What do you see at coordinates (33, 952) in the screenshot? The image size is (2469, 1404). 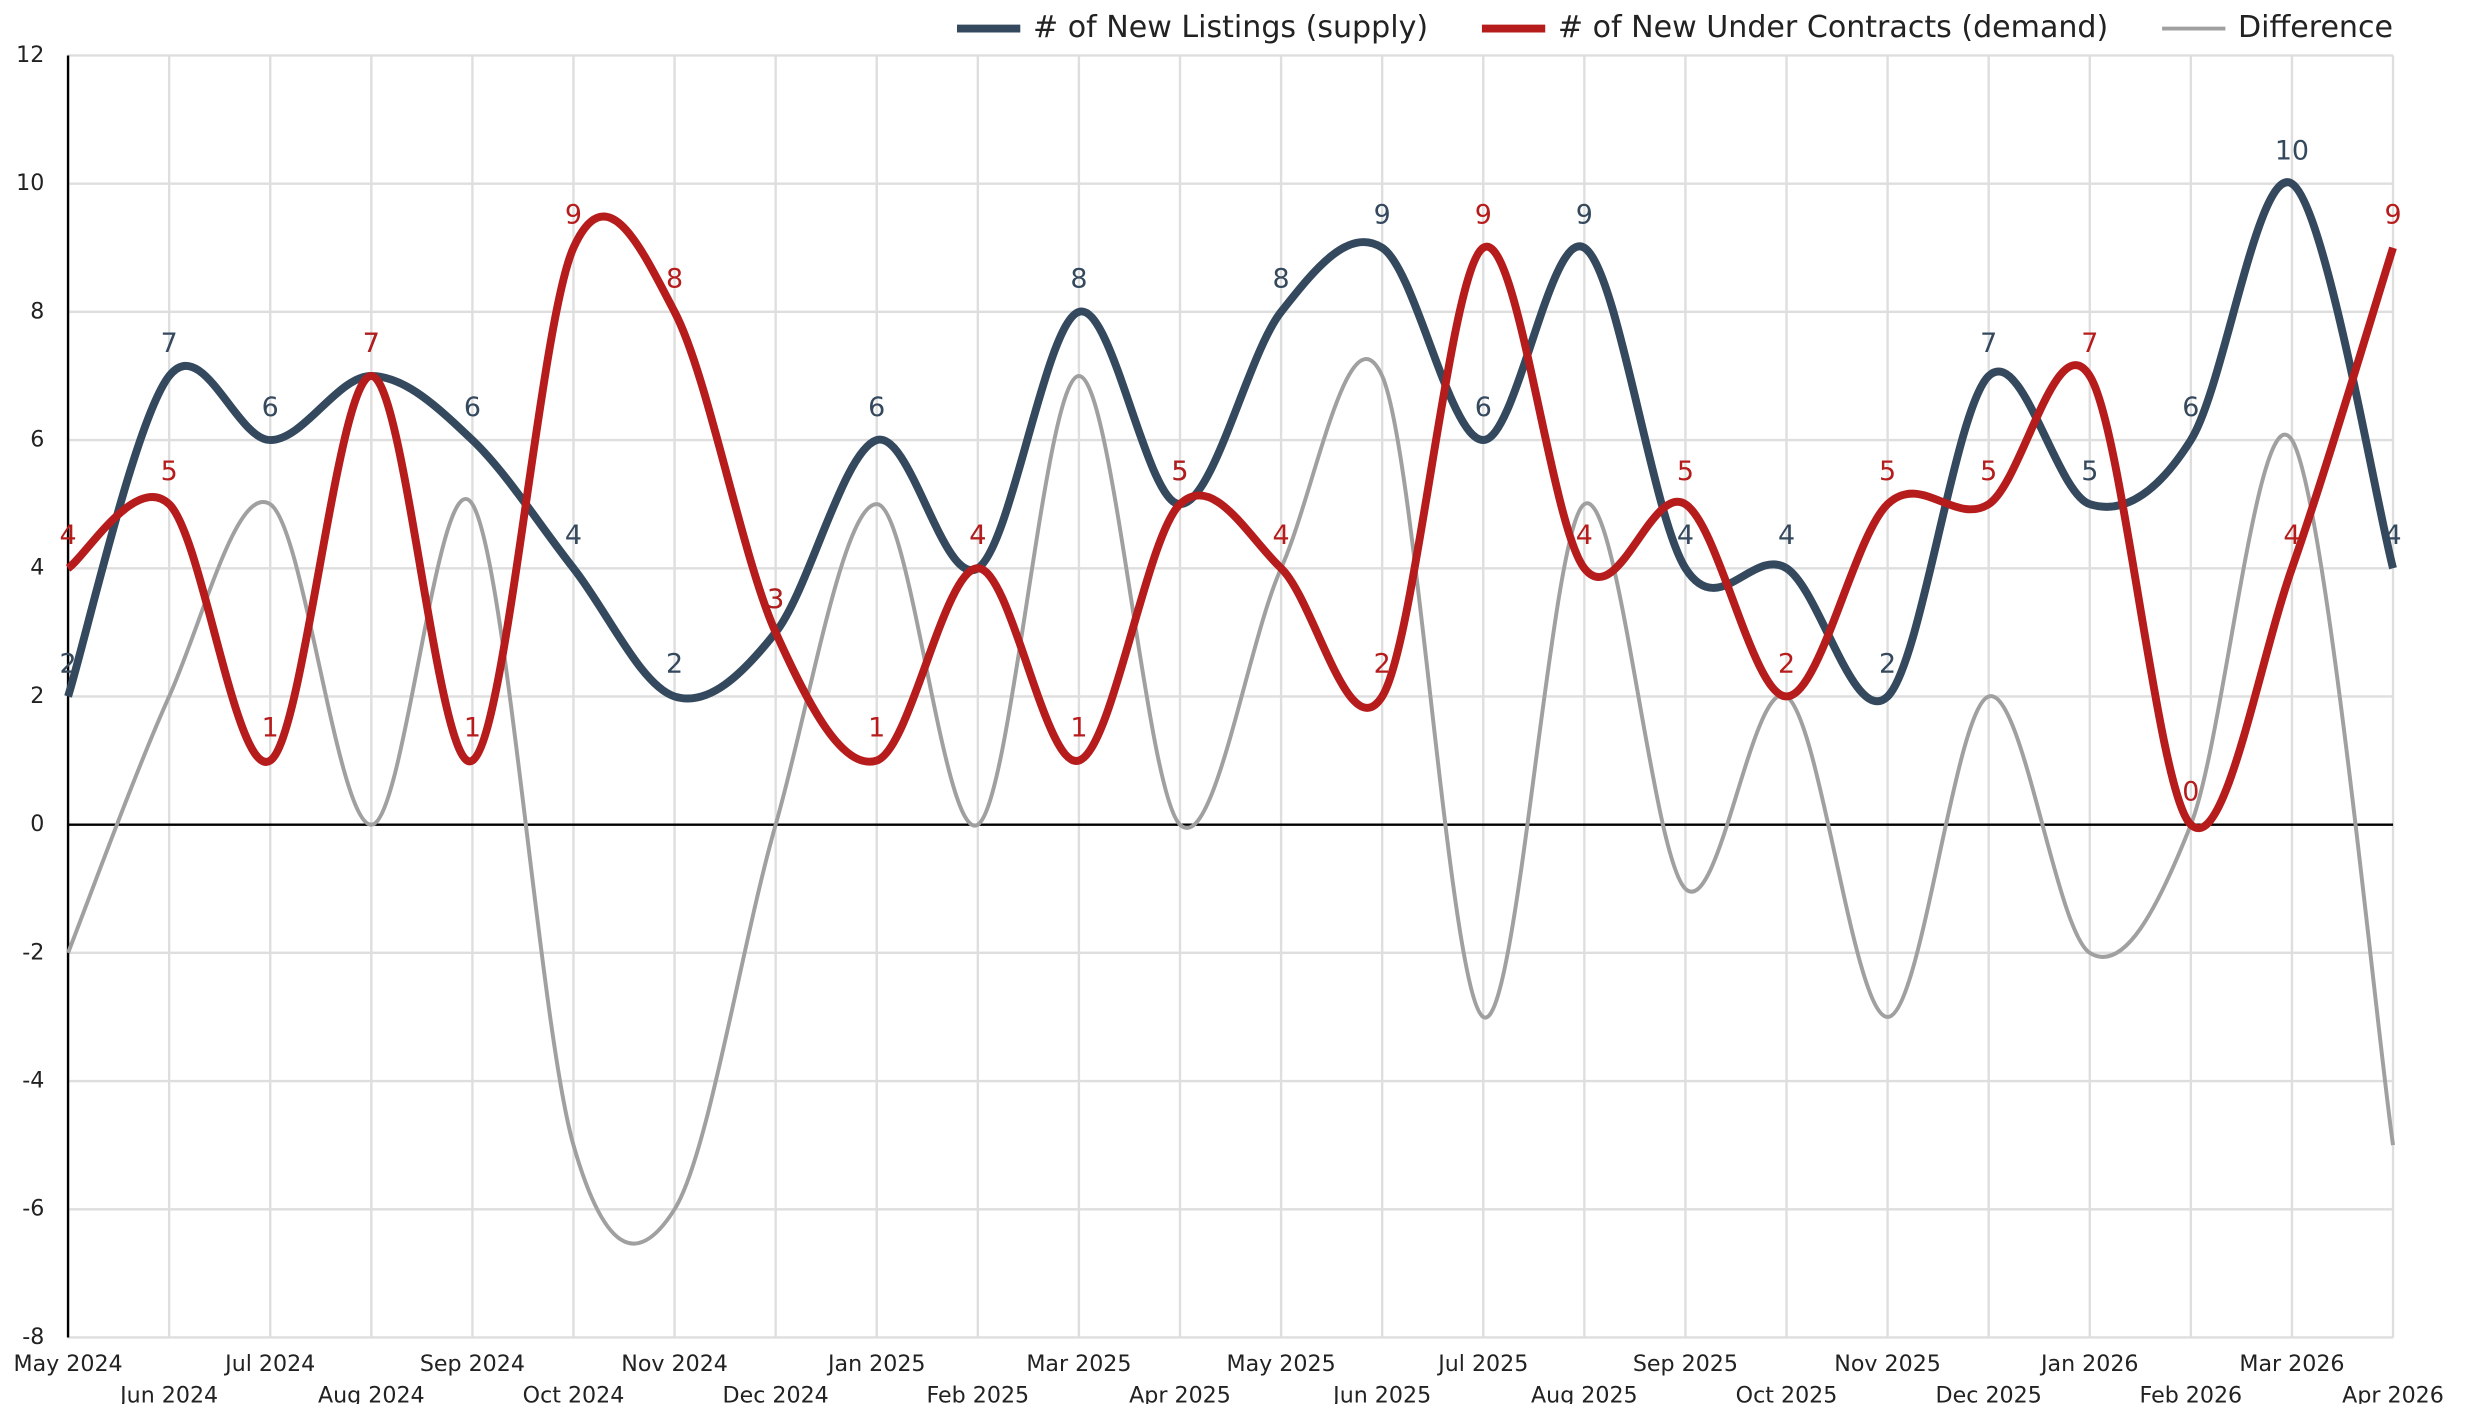 I see `y-tick-label: -2` at bounding box center [33, 952].